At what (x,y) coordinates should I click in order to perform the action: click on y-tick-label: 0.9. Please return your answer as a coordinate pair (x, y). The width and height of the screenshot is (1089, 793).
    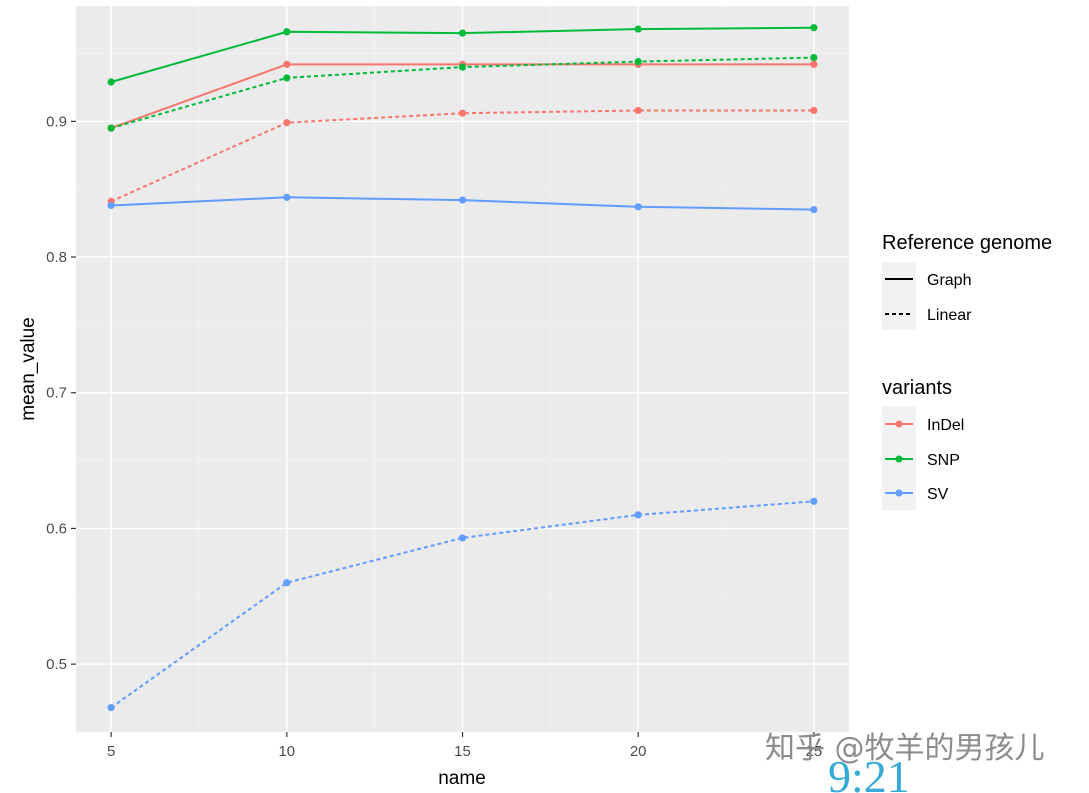
    Looking at the image, I should click on (56, 121).